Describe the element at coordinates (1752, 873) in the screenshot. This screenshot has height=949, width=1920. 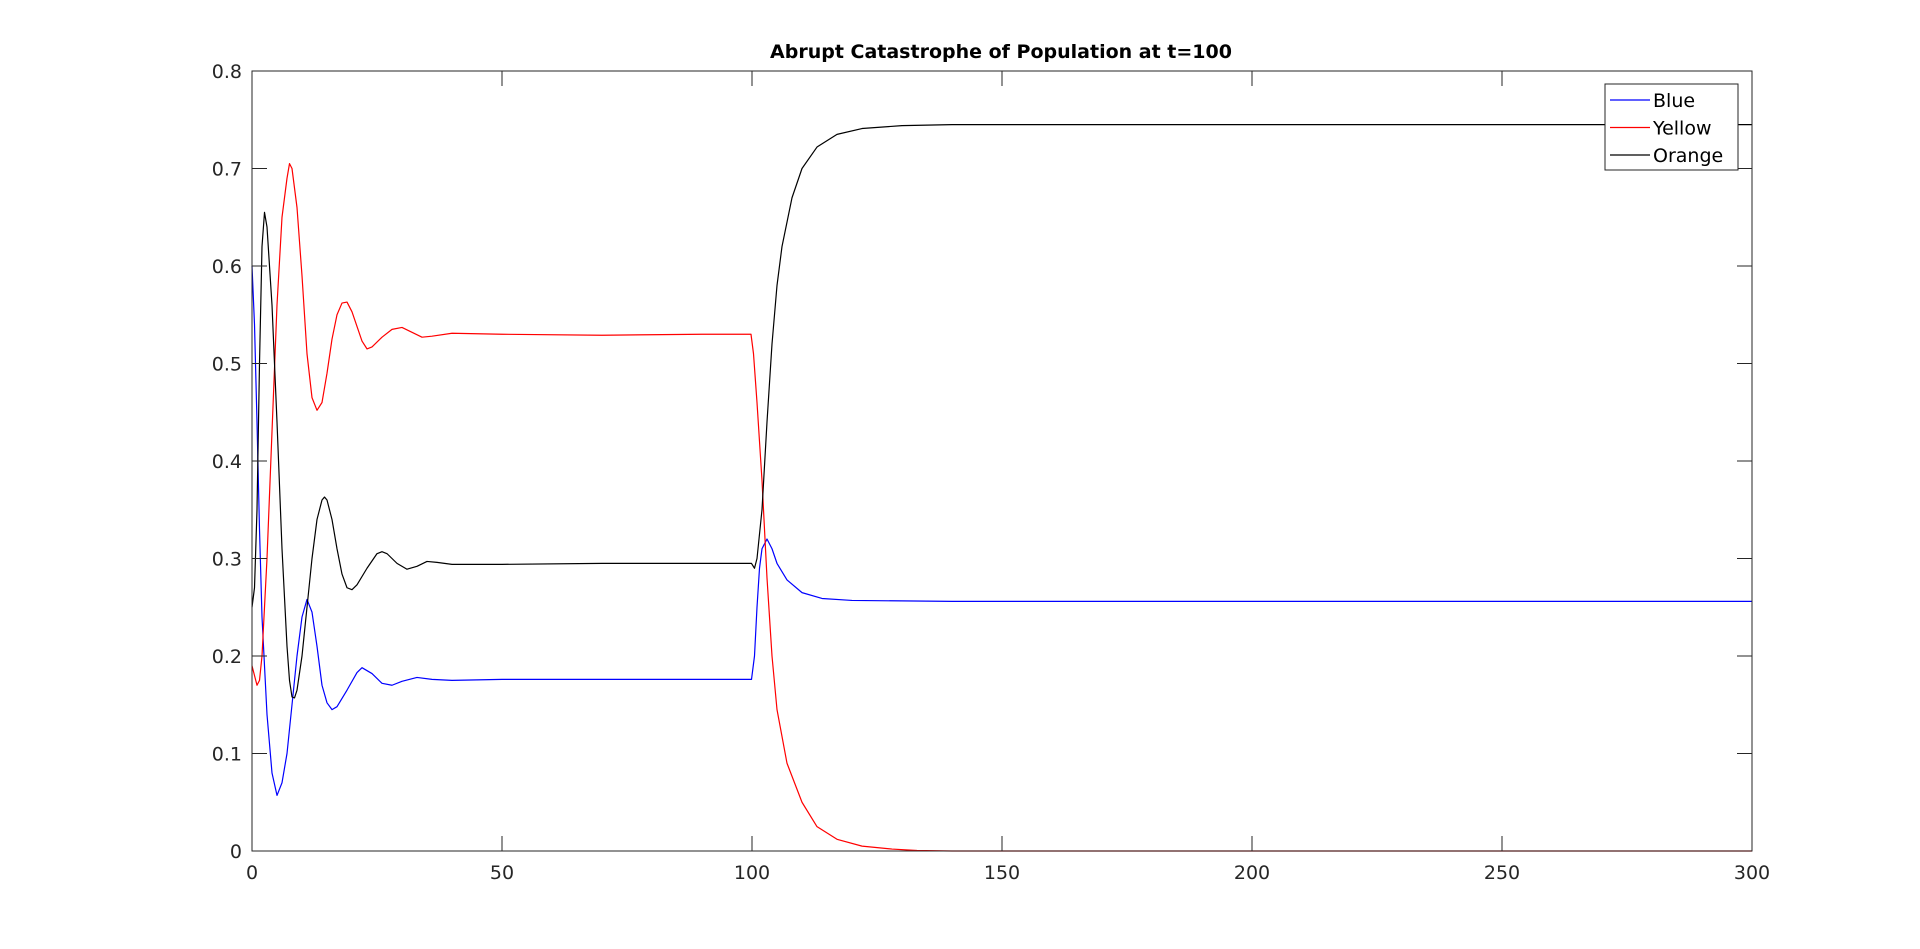
I see `x-tick-label: 300` at that location.